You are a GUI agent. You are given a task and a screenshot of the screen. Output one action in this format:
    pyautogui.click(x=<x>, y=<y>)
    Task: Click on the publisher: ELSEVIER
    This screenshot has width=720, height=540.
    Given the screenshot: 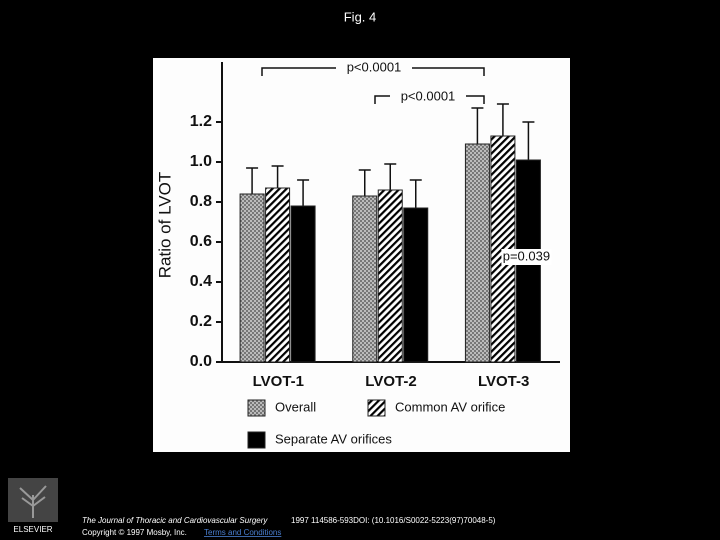 What is the action you would take?
    pyautogui.click(x=32, y=529)
    